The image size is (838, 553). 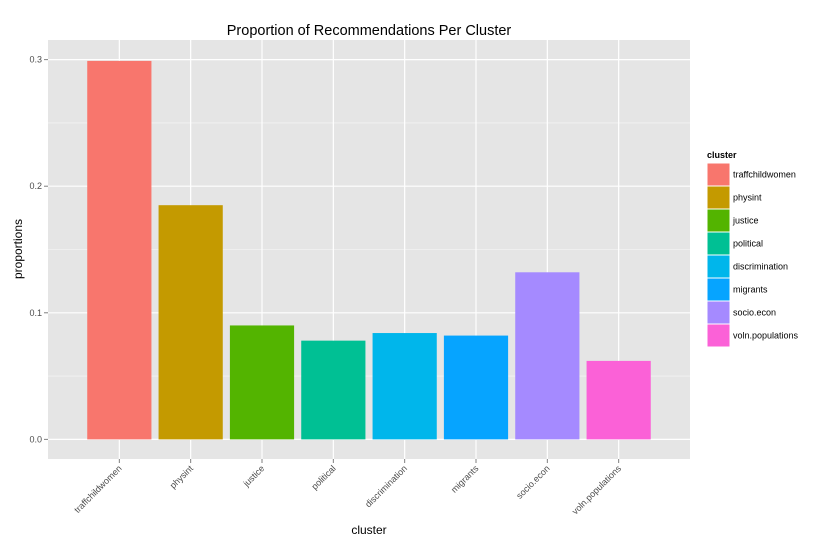 What do you see at coordinates (747, 198) in the screenshot?
I see `legend-label: physint` at bounding box center [747, 198].